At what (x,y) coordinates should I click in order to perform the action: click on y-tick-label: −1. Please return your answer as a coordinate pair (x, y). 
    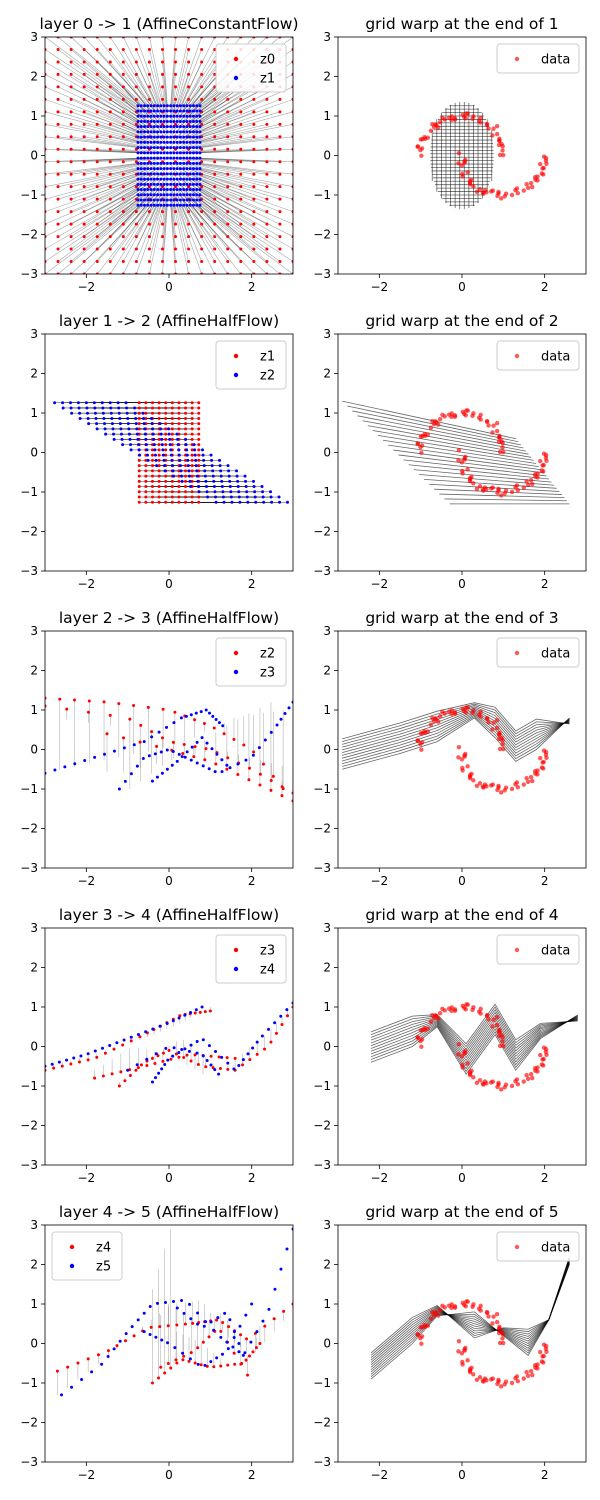
    Looking at the image, I should click on (322, 1086).